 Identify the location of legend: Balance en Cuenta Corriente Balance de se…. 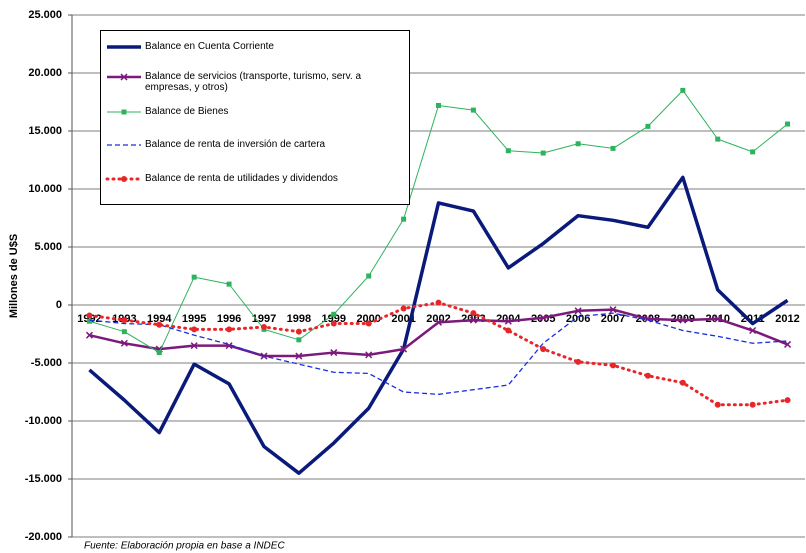
(255, 117).